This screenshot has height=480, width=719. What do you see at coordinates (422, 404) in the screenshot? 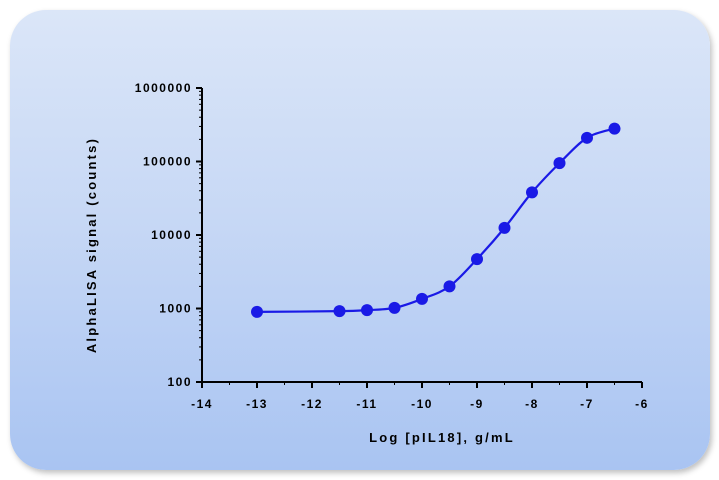
I see `x-tick-label: -10` at bounding box center [422, 404].